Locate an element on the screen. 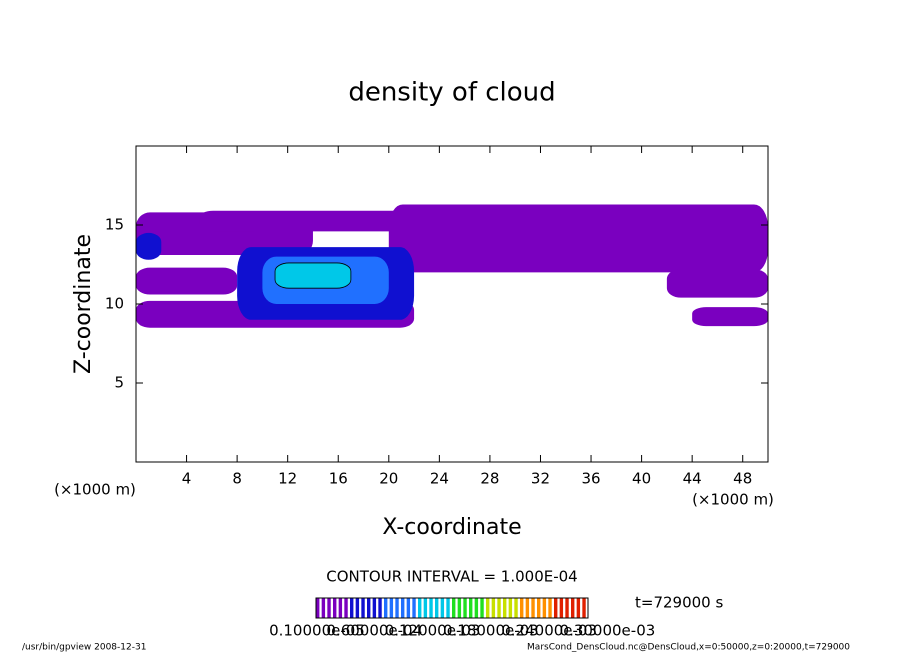 The image size is (904, 654). x-tick-label: 48 is located at coordinates (742, 479).